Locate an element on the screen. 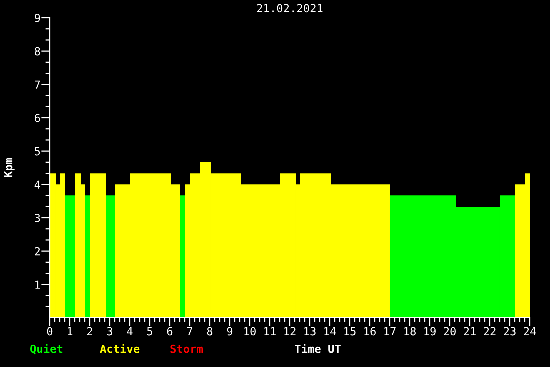 This screenshot has width=550, height=367. x-tick-label: 9 is located at coordinates (230, 331).